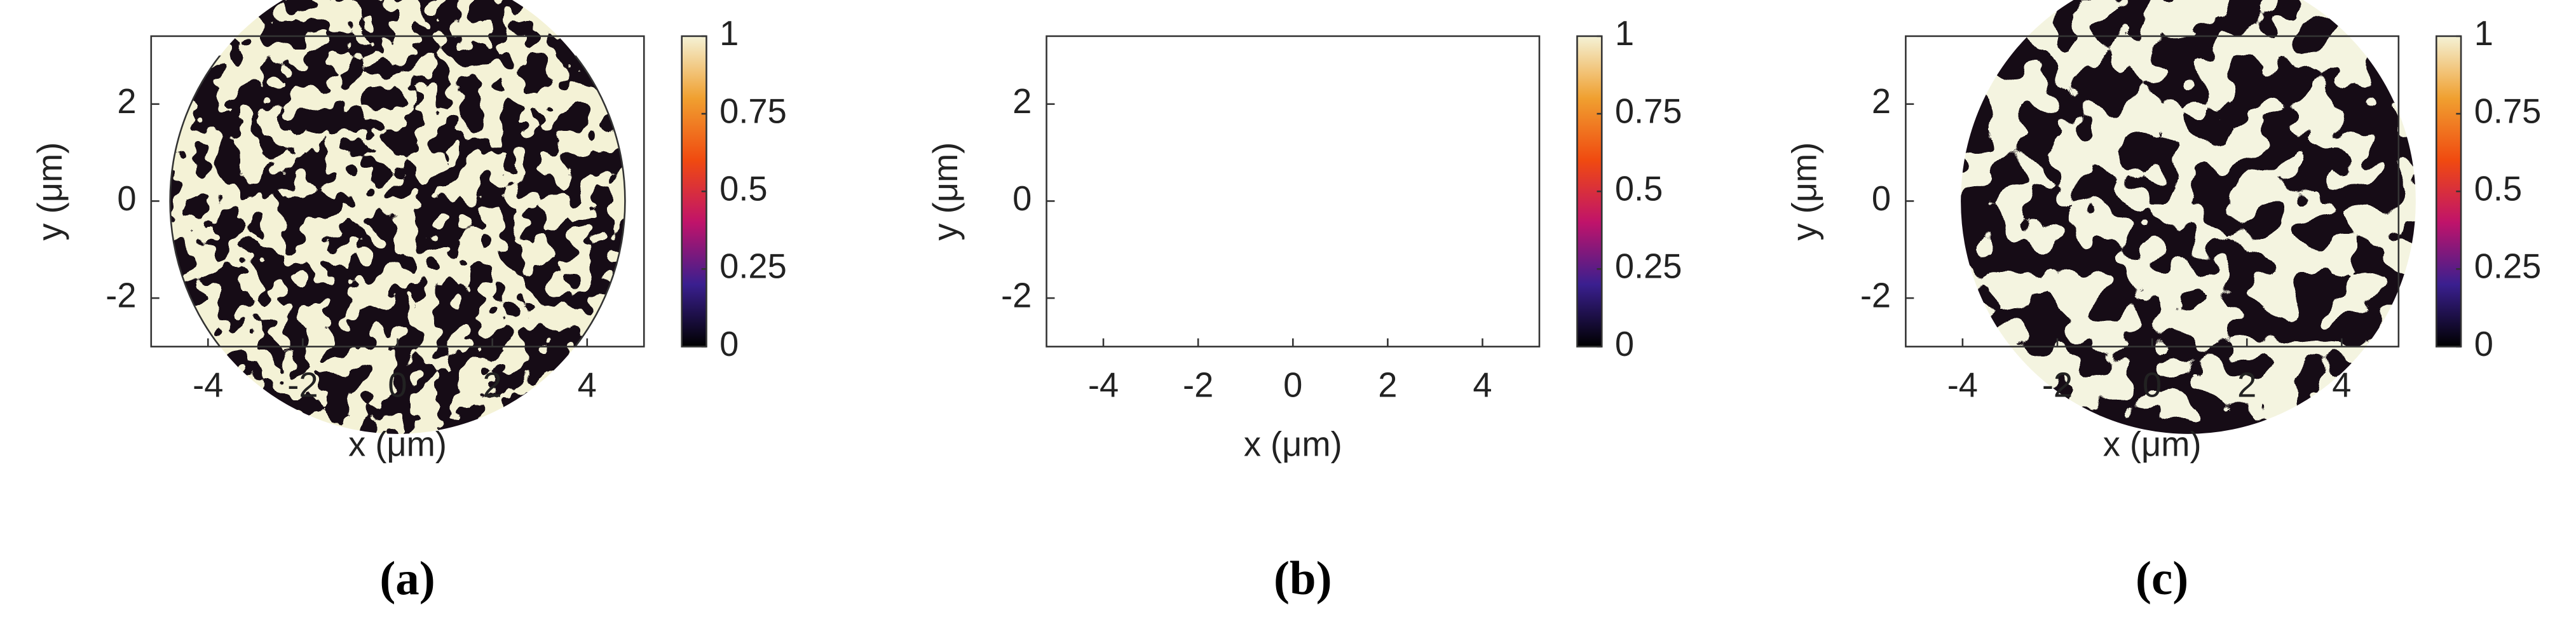 The width and height of the screenshot is (2576, 638). I want to click on disc-outline-clip, so click(397, 201).